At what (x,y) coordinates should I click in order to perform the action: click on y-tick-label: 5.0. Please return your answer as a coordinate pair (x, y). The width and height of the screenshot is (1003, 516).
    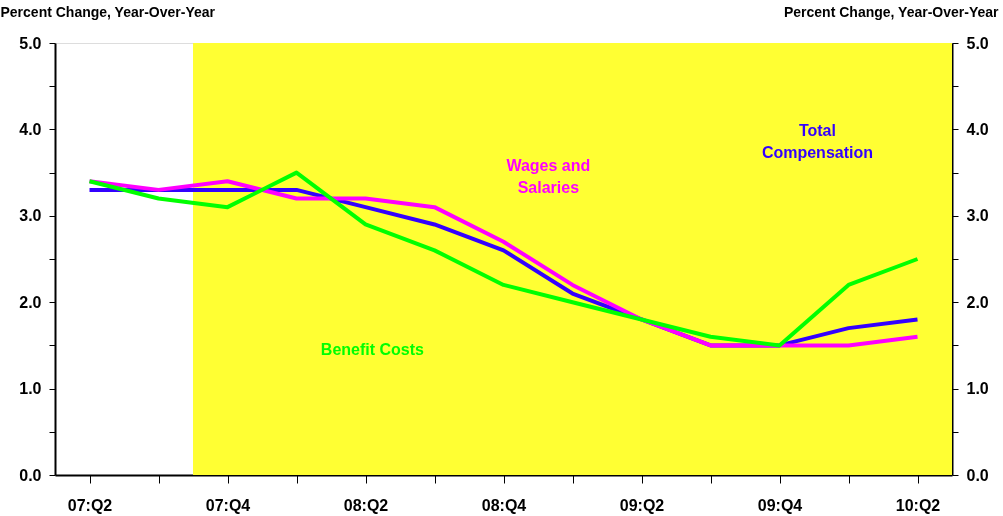
    Looking at the image, I should click on (30, 43).